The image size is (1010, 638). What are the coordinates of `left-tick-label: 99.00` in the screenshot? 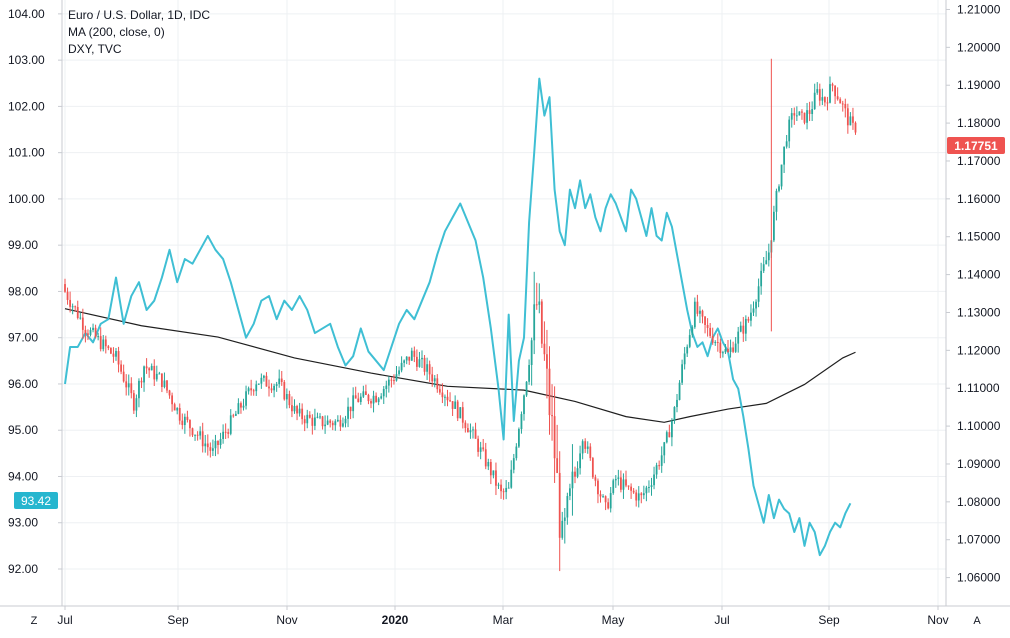 It's located at (23, 245).